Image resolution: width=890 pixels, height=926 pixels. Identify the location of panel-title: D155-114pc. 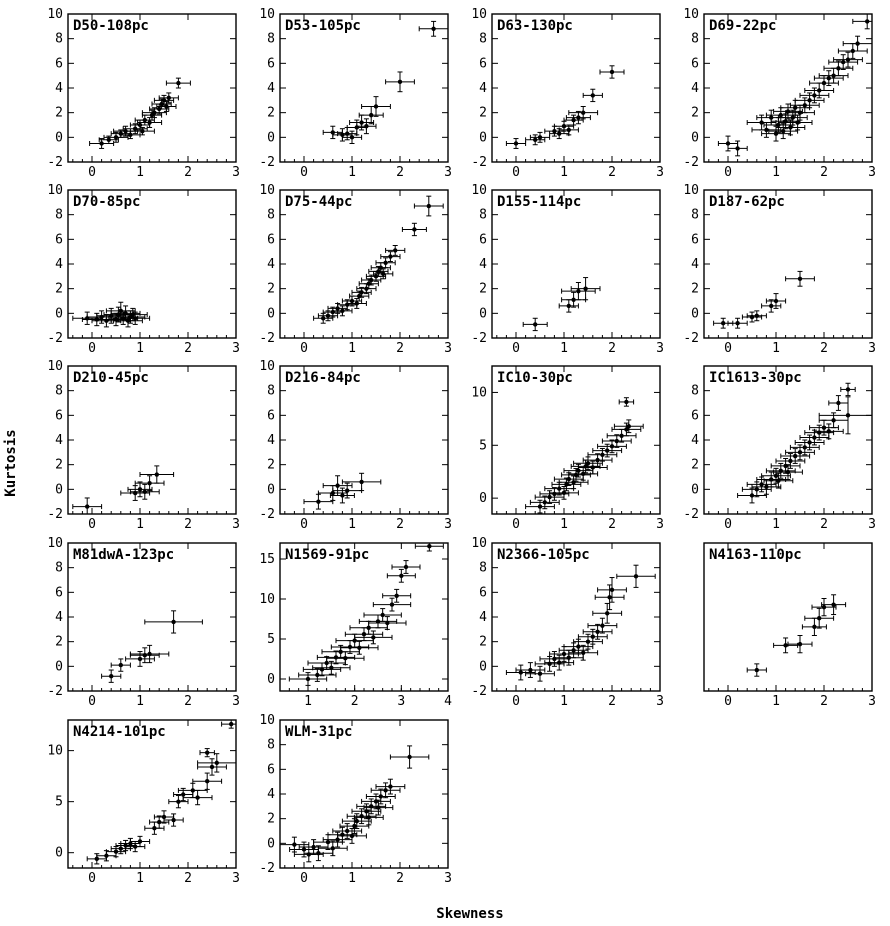
(539, 202).